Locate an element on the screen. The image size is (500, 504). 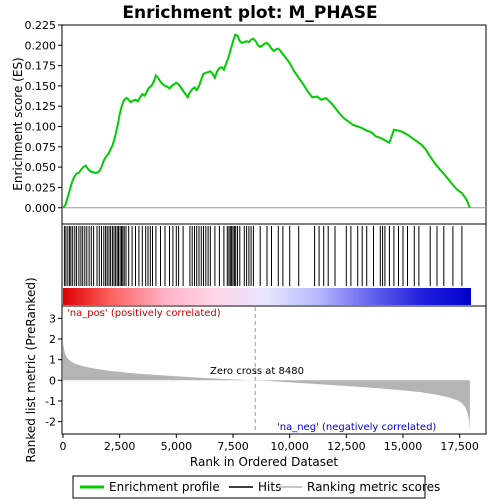
top-y-tick-label: 0.050 is located at coordinates (41, 167).